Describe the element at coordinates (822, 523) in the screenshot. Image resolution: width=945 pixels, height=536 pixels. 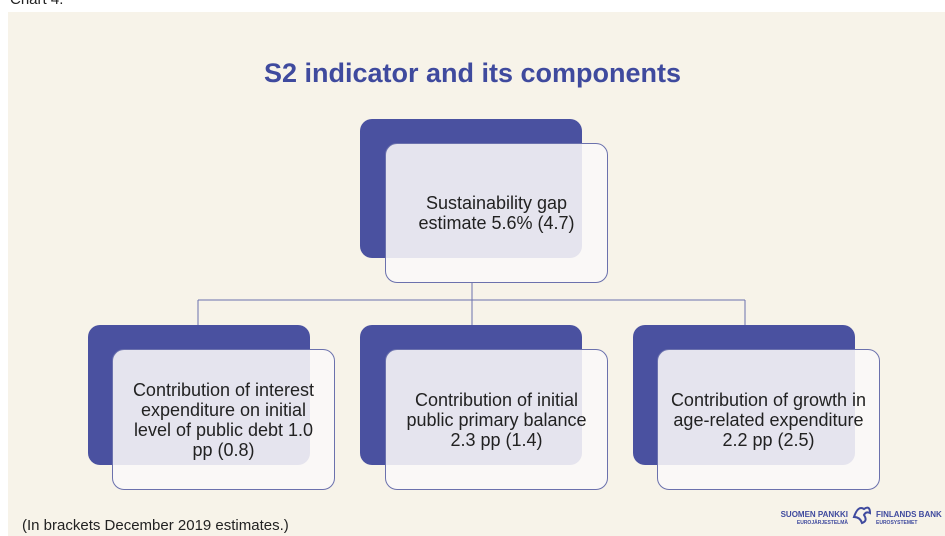
I see `logo-text: EUROJÄRJESTELMÄ` at that location.